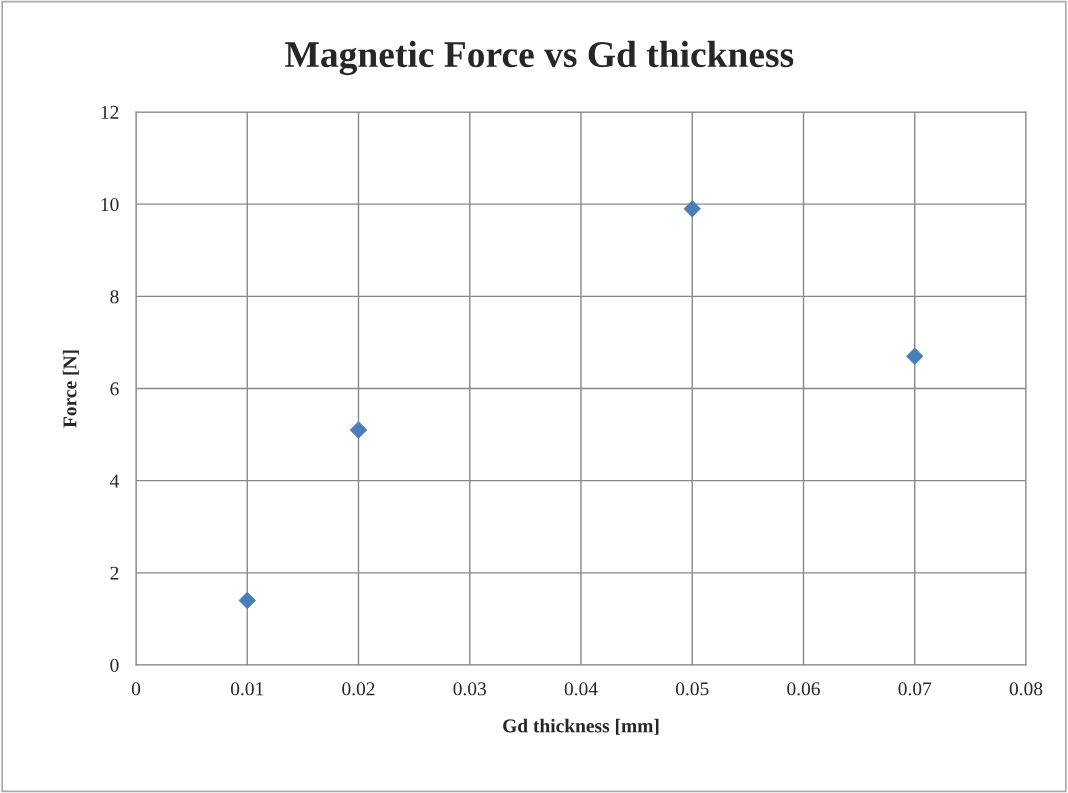 Image resolution: width=1068 pixels, height=793 pixels. I want to click on y-tick-label: 12, so click(110, 112).